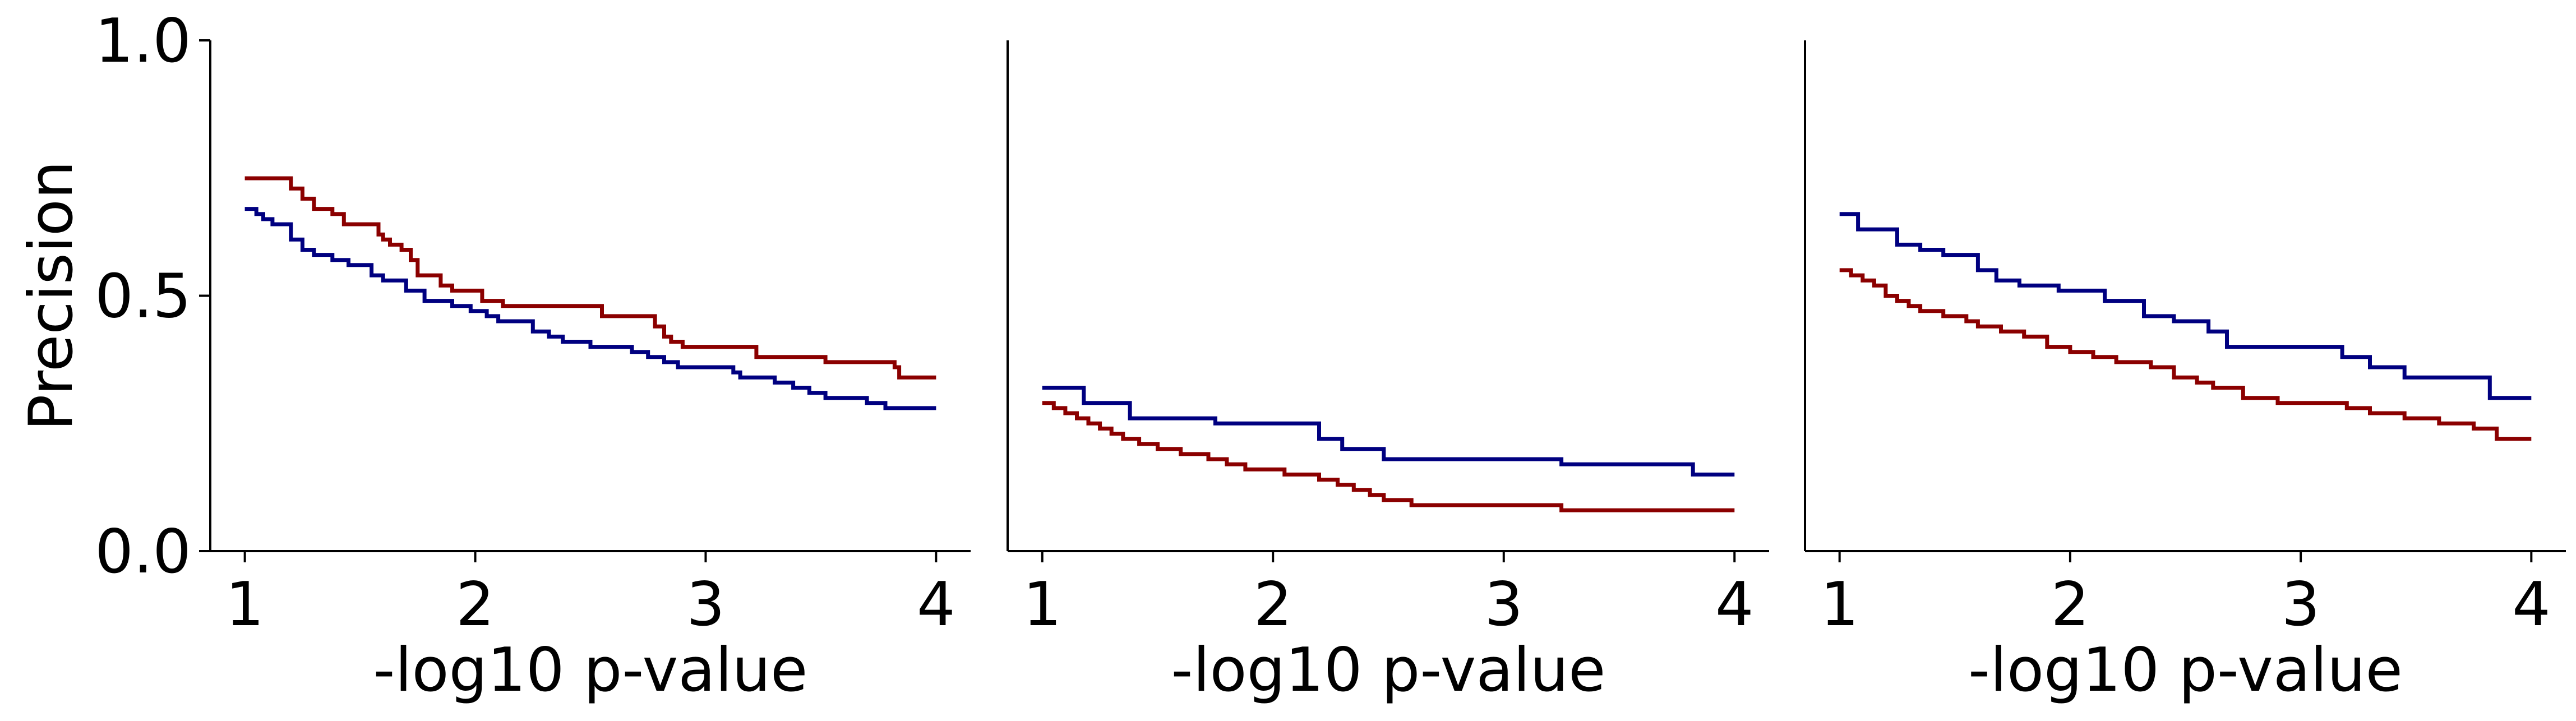 Image resolution: width=2576 pixels, height=721 pixels. Describe the element at coordinates (1389, 670) in the screenshot. I see `panel-2-x-axis-label: -log10 p-value` at that location.